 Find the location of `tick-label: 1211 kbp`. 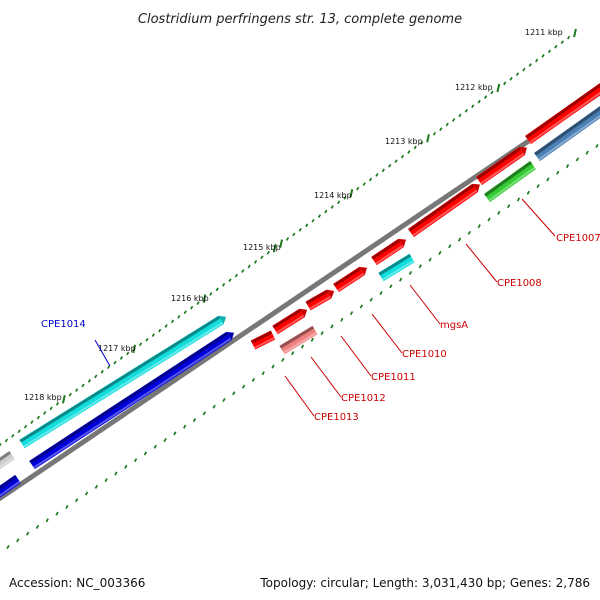

tick-label: 1211 kbp is located at coordinates (544, 32).